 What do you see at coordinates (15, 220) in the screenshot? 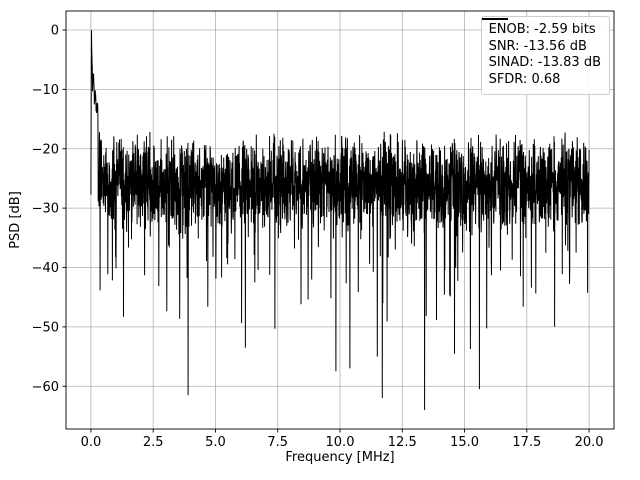
I see `y-axis-label: PSD [dB]` at bounding box center [15, 220].